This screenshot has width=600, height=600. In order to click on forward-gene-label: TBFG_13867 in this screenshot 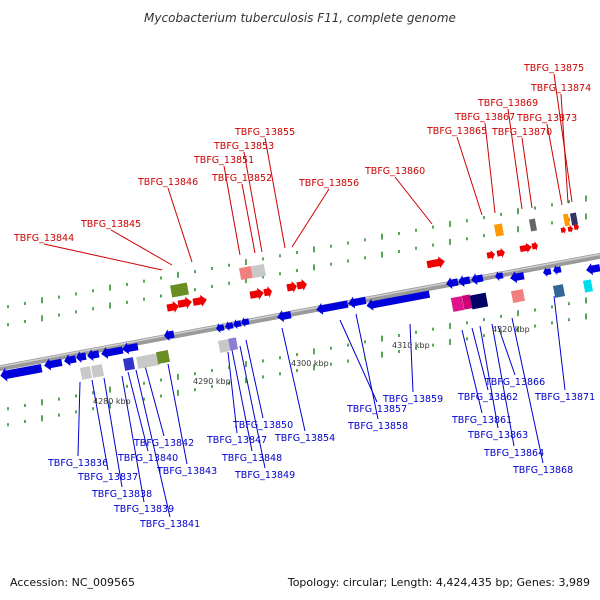, I will do `click(484, 117)`.